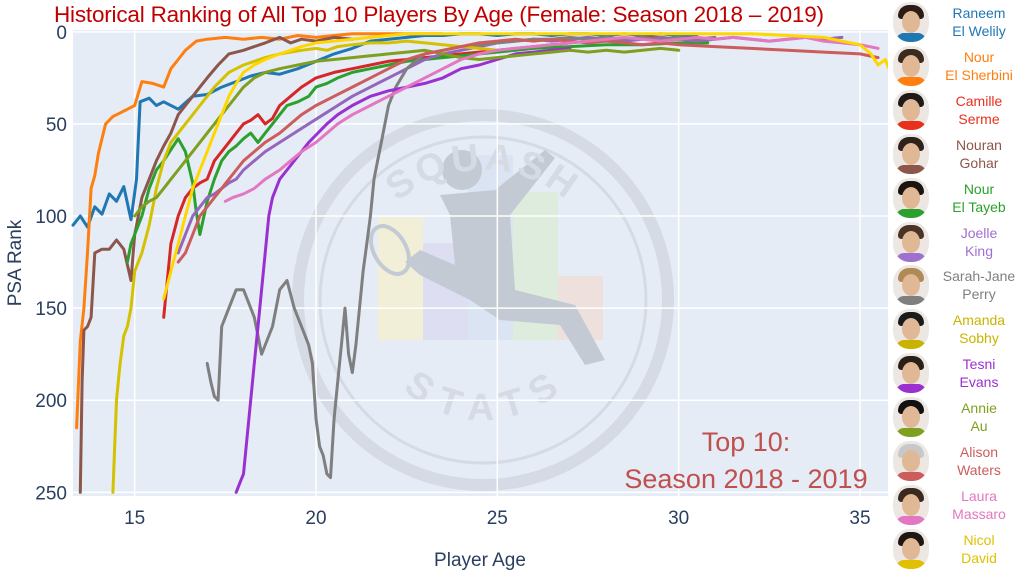 The image size is (1023, 573). I want to click on legend-name-line-2: Sobhy, so click(979, 338).